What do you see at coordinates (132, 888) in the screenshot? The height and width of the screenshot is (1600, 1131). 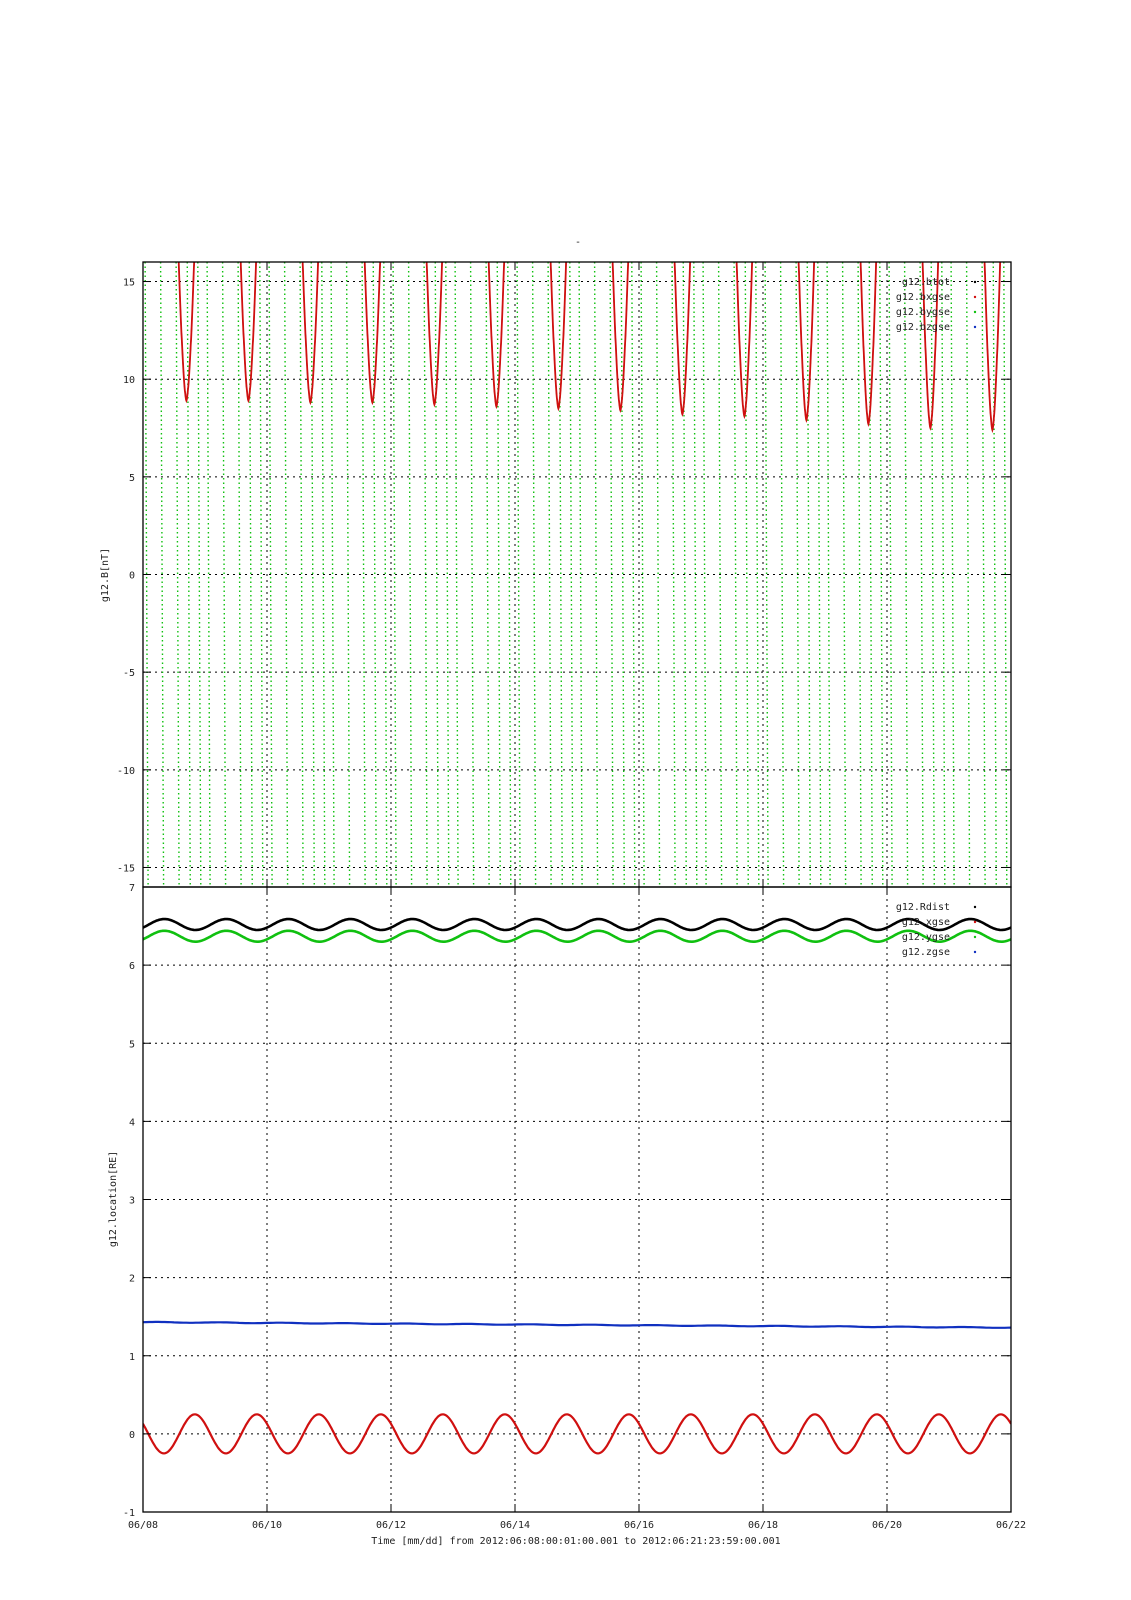 I see `p2-y-tick-label: 7` at bounding box center [132, 888].